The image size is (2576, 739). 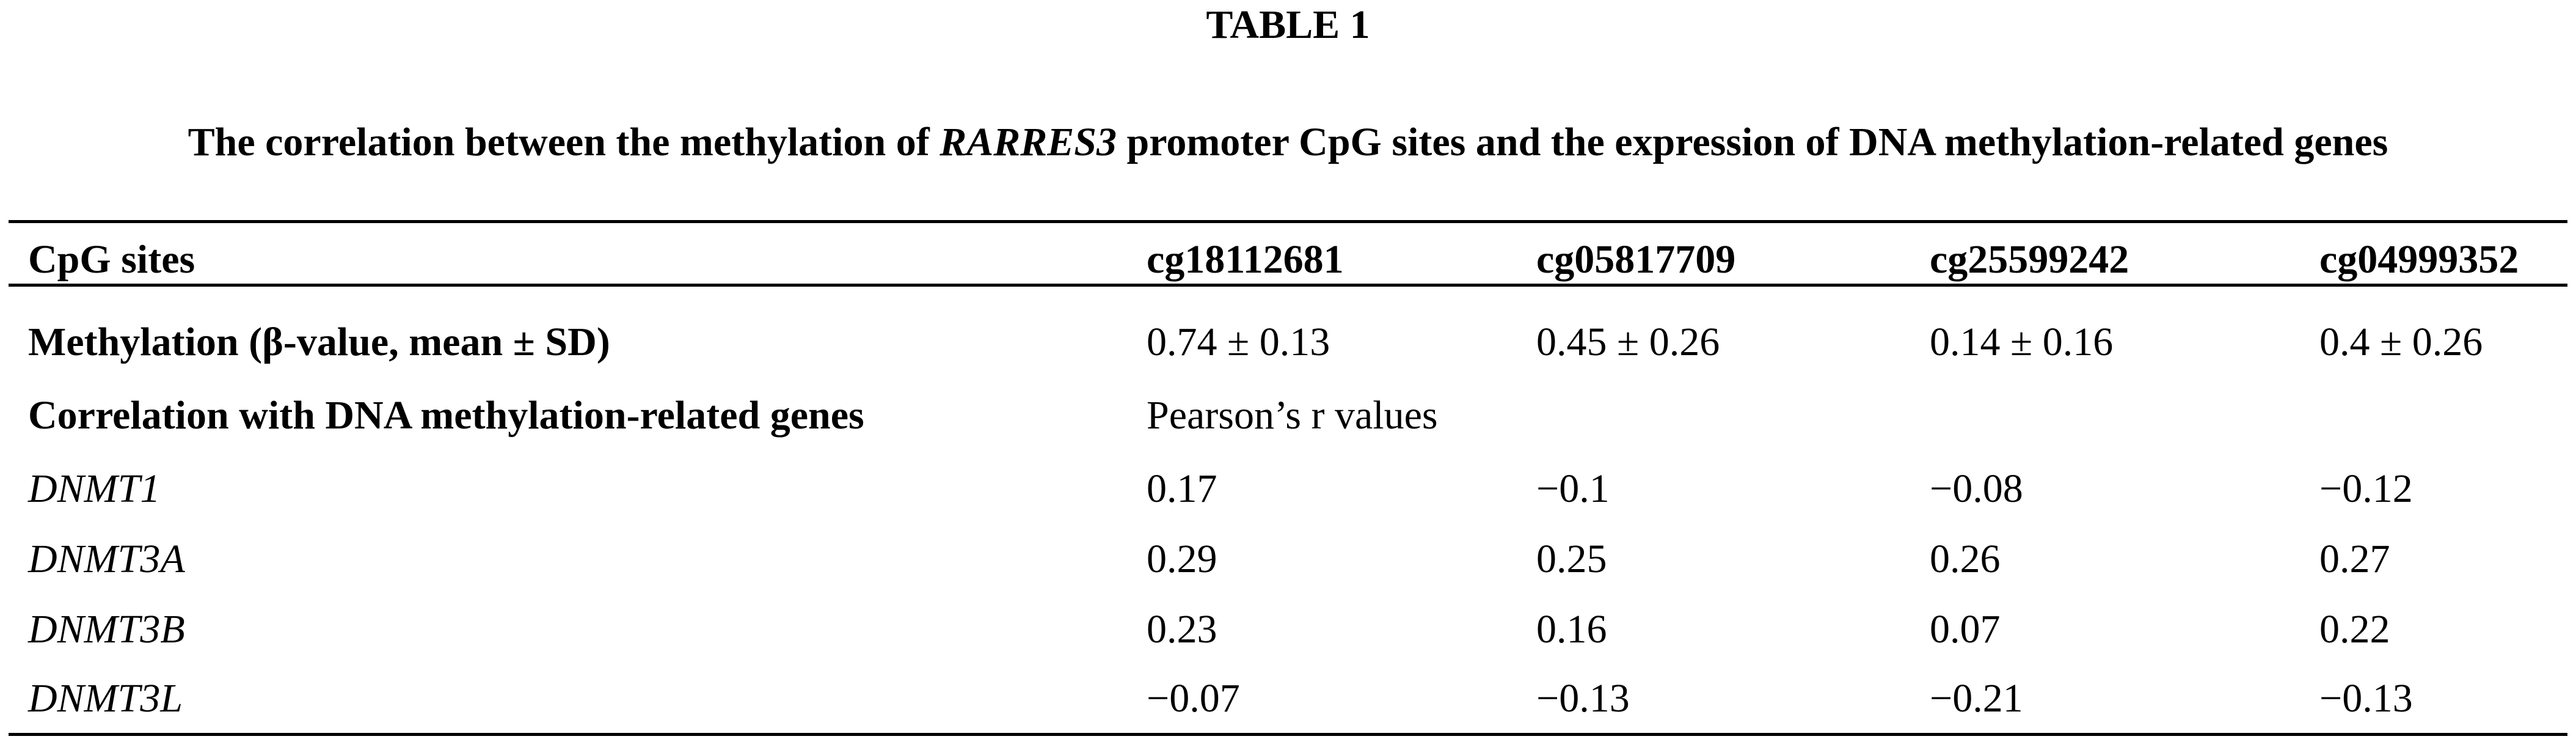 I want to click on cell: 0.29, so click(x=1182, y=559).